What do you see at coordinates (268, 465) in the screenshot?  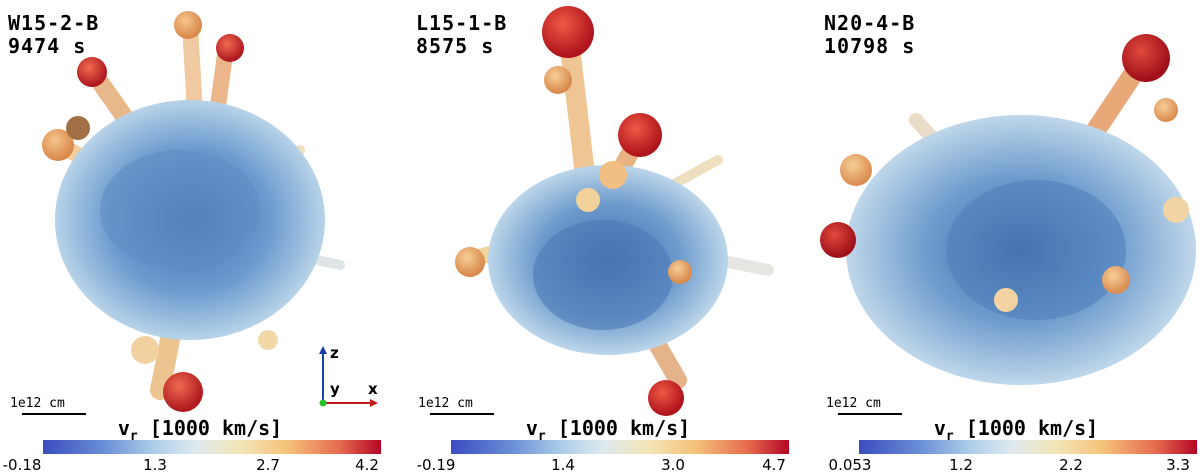 I see `tick-label: 2.7` at bounding box center [268, 465].